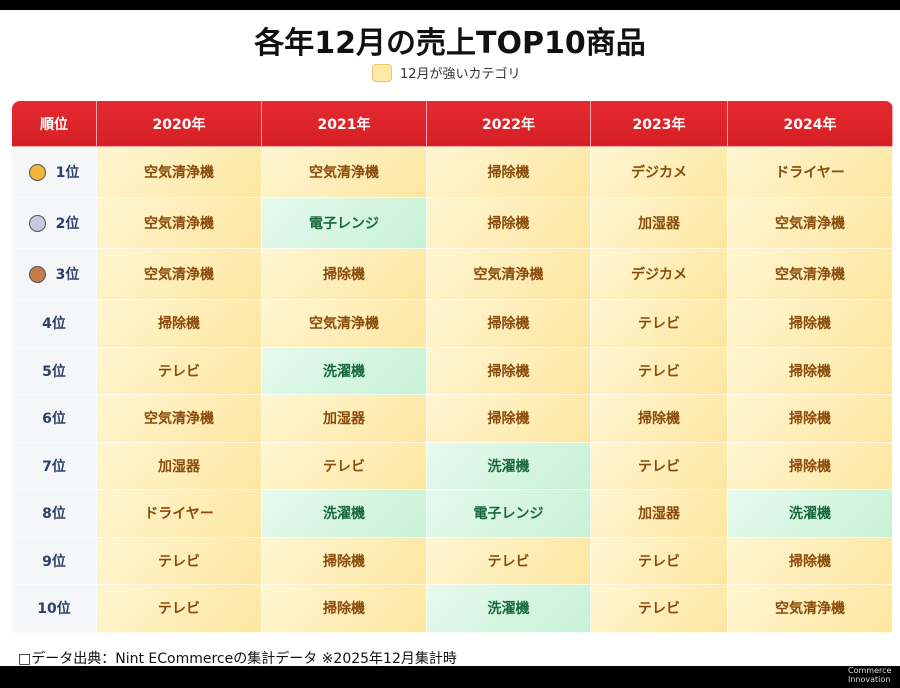 The image size is (900, 688). What do you see at coordinates (659, 124) in the screenshot?
I see `header-cell: 2023年` at bounding box center [659, 124].